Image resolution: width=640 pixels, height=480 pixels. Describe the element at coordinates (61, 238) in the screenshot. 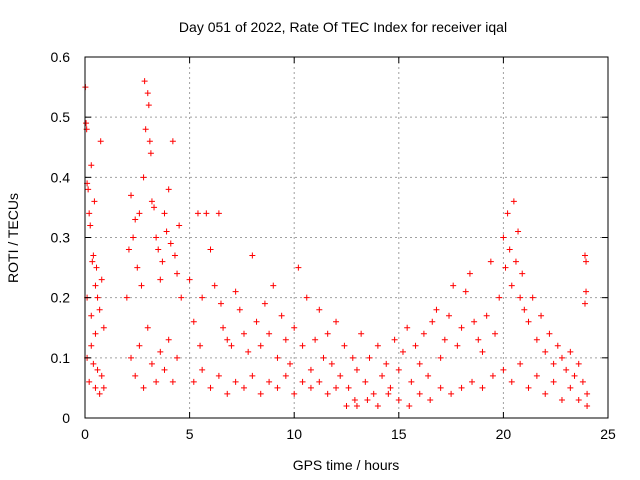

I see `y-tick-label: 0.3` at that location.